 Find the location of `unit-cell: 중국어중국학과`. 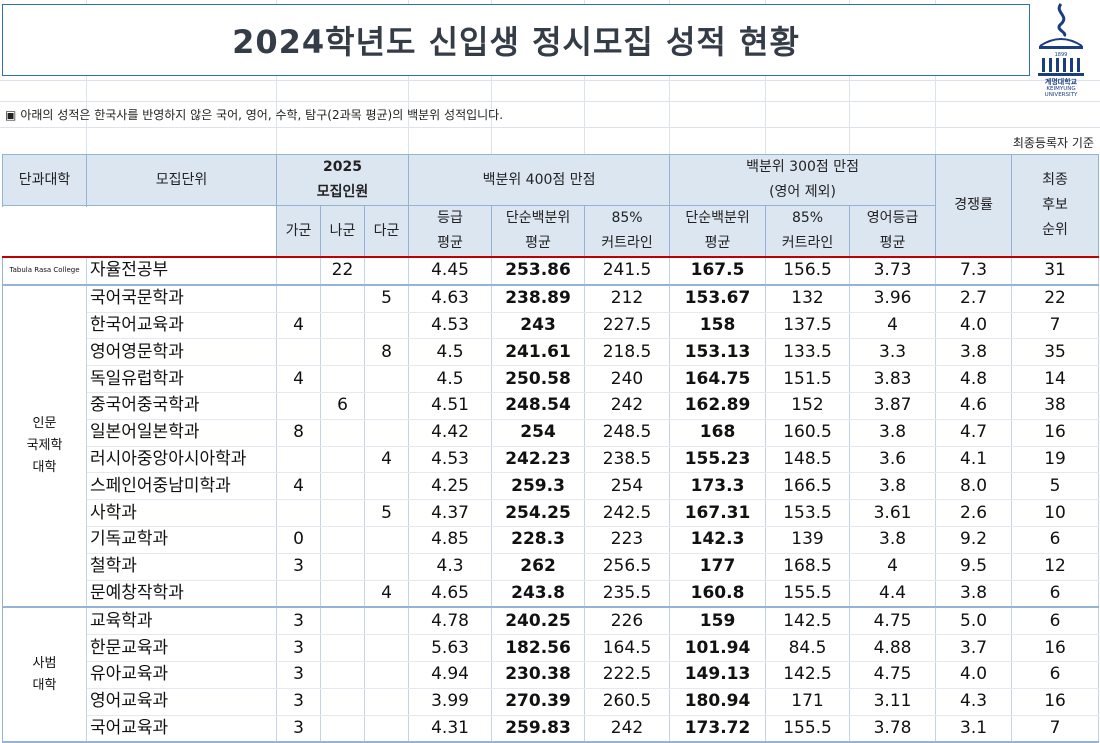

unit-cell: 중국어중국학과 is located at coordinates (181, 406).